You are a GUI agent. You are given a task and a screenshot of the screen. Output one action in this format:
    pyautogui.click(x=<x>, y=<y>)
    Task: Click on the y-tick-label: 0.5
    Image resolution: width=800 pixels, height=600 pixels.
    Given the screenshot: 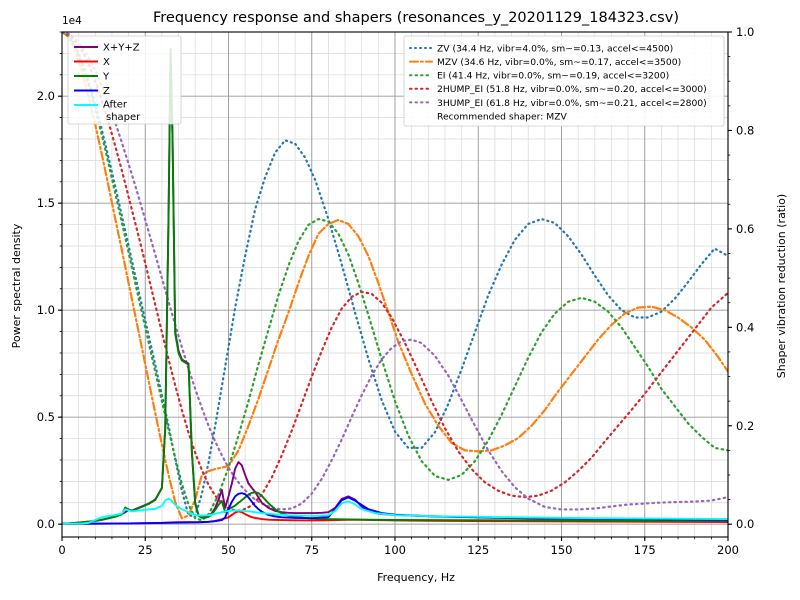 What is the action you would take?
    pyautogui.click(x=46, y=417)
    